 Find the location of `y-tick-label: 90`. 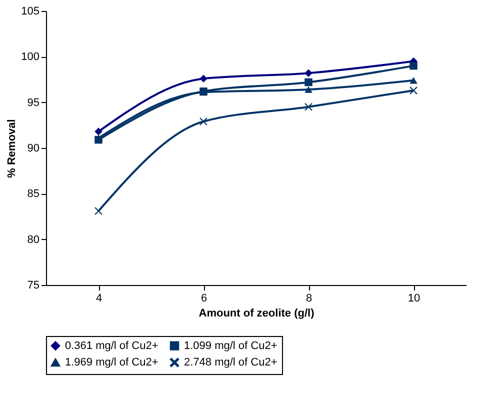

y-tick-label: 90 is located at coordinates (33, 148).